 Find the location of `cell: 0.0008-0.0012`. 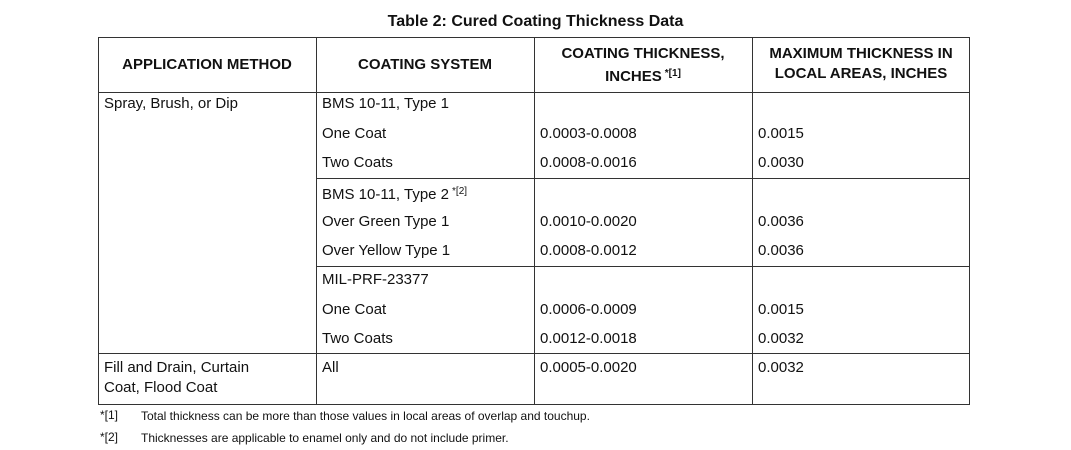

cell: 0.0008-0.0012 is located at coordinates (588, 250).